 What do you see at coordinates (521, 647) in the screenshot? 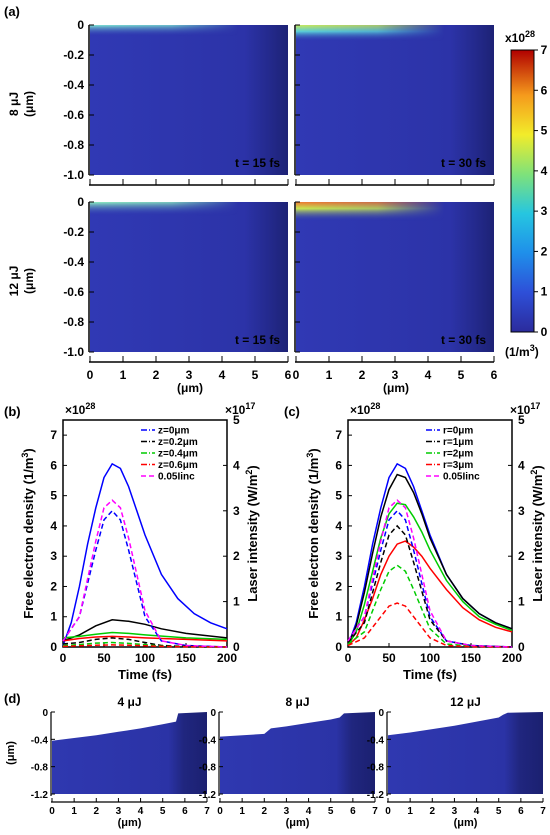
I see `y-right-tick-label: 0` at bounding box center [521, 647].